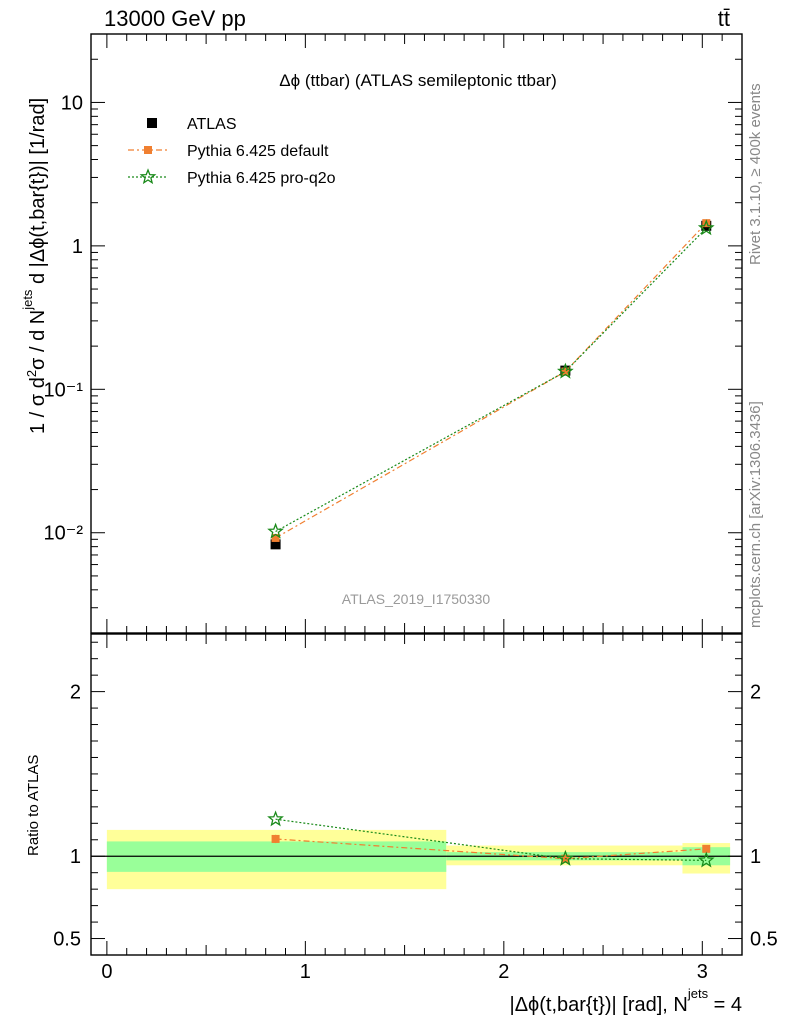 Image resolution: width=786 pixels, height=1024 pixels. I want to click on x-axis-label: |Δϕ(t,bar{t})| [rad], Njets = 4, so click(626, 1001).